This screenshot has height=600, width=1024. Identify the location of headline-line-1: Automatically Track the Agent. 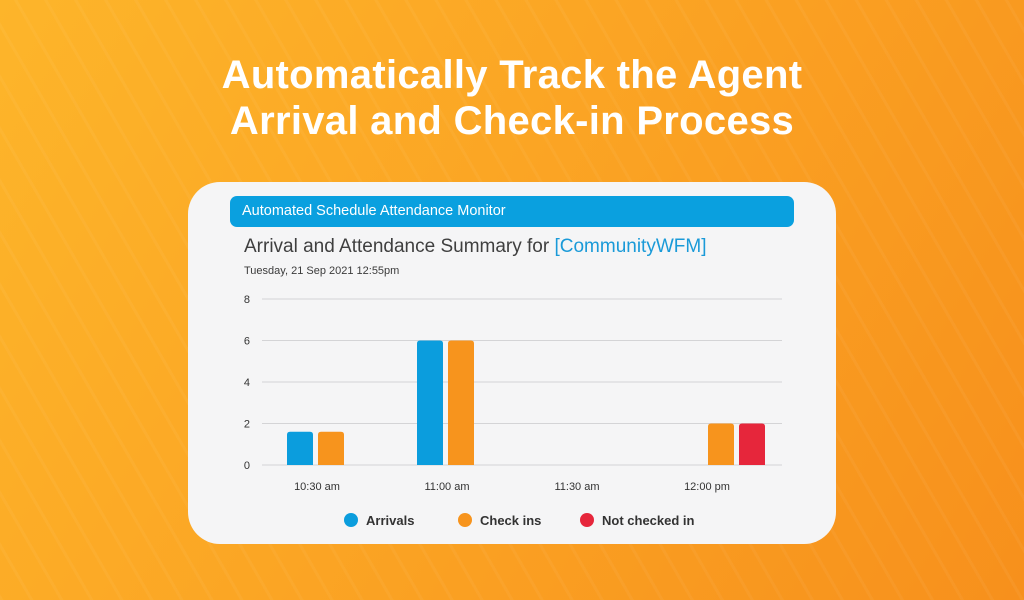
(512, 75).